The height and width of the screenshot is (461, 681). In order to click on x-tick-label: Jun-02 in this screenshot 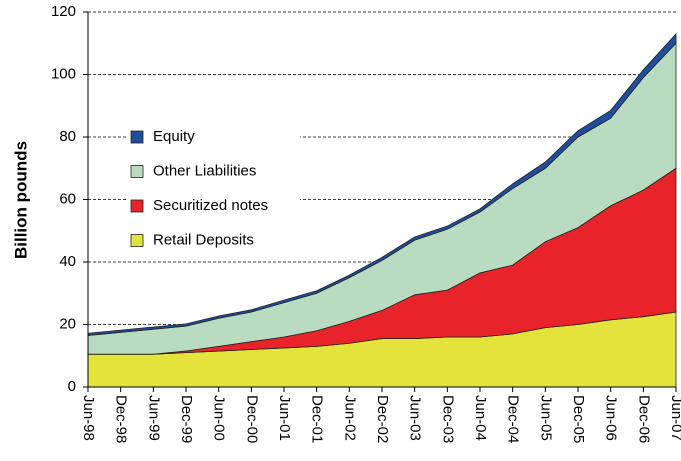, I will do `click(349, 418)`.